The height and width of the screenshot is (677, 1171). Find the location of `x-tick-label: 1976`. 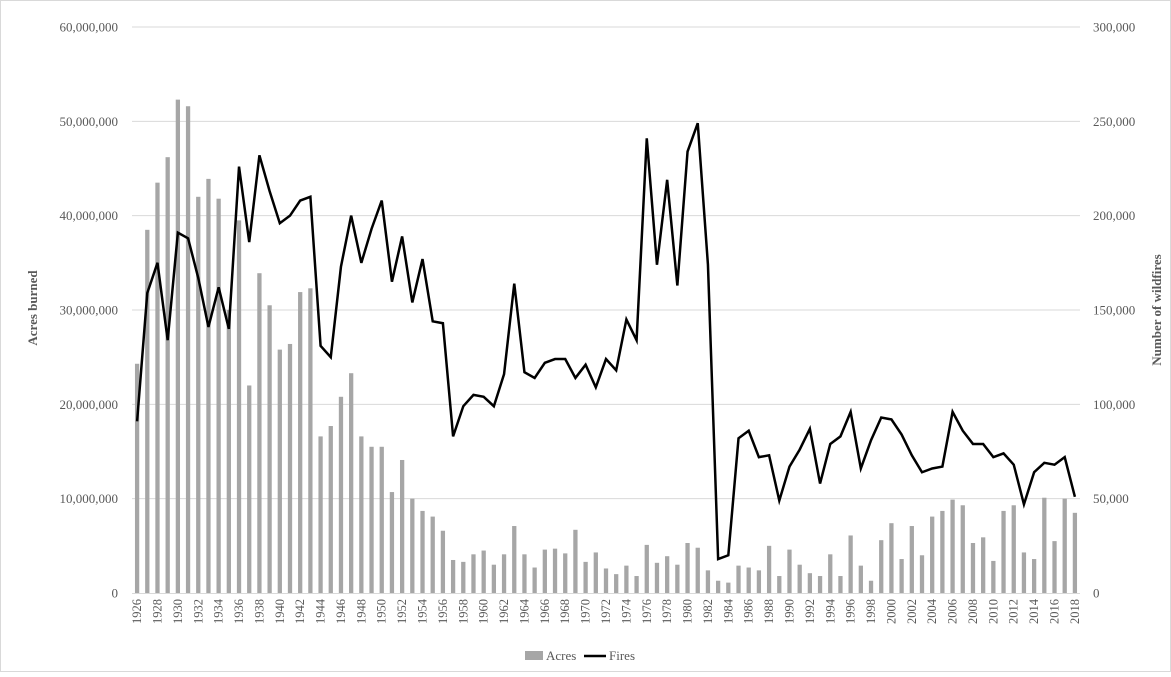

x-tick-label: 1976 is located at coordinates (647, 611).